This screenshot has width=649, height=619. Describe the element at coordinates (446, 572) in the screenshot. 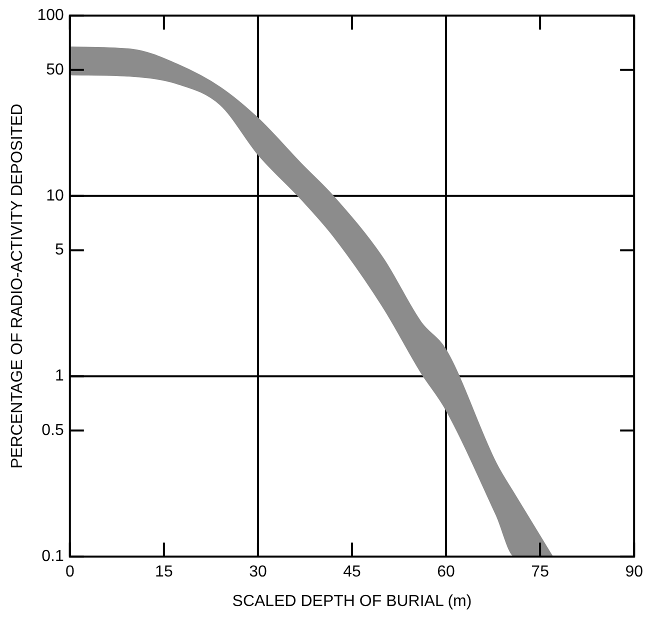

I see `x-tick-label: 60` at that location.